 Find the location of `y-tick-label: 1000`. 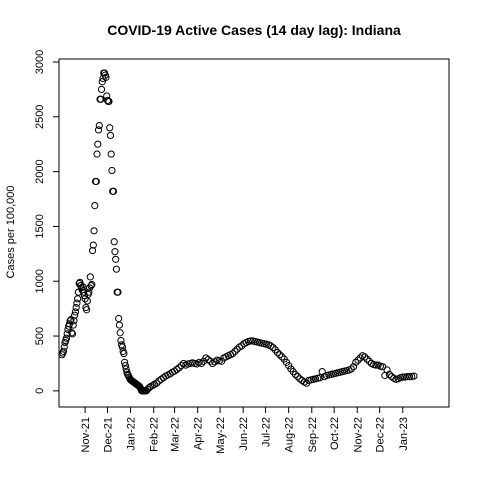

y-tick-label: 1000 is located at coordinates (40, 281).